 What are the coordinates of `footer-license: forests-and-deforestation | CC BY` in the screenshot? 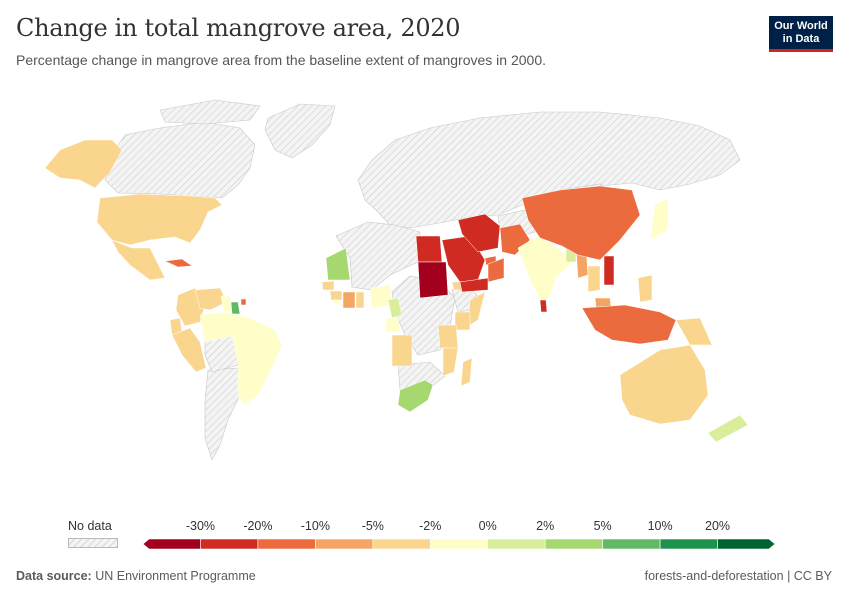 It's located at (738, 576).